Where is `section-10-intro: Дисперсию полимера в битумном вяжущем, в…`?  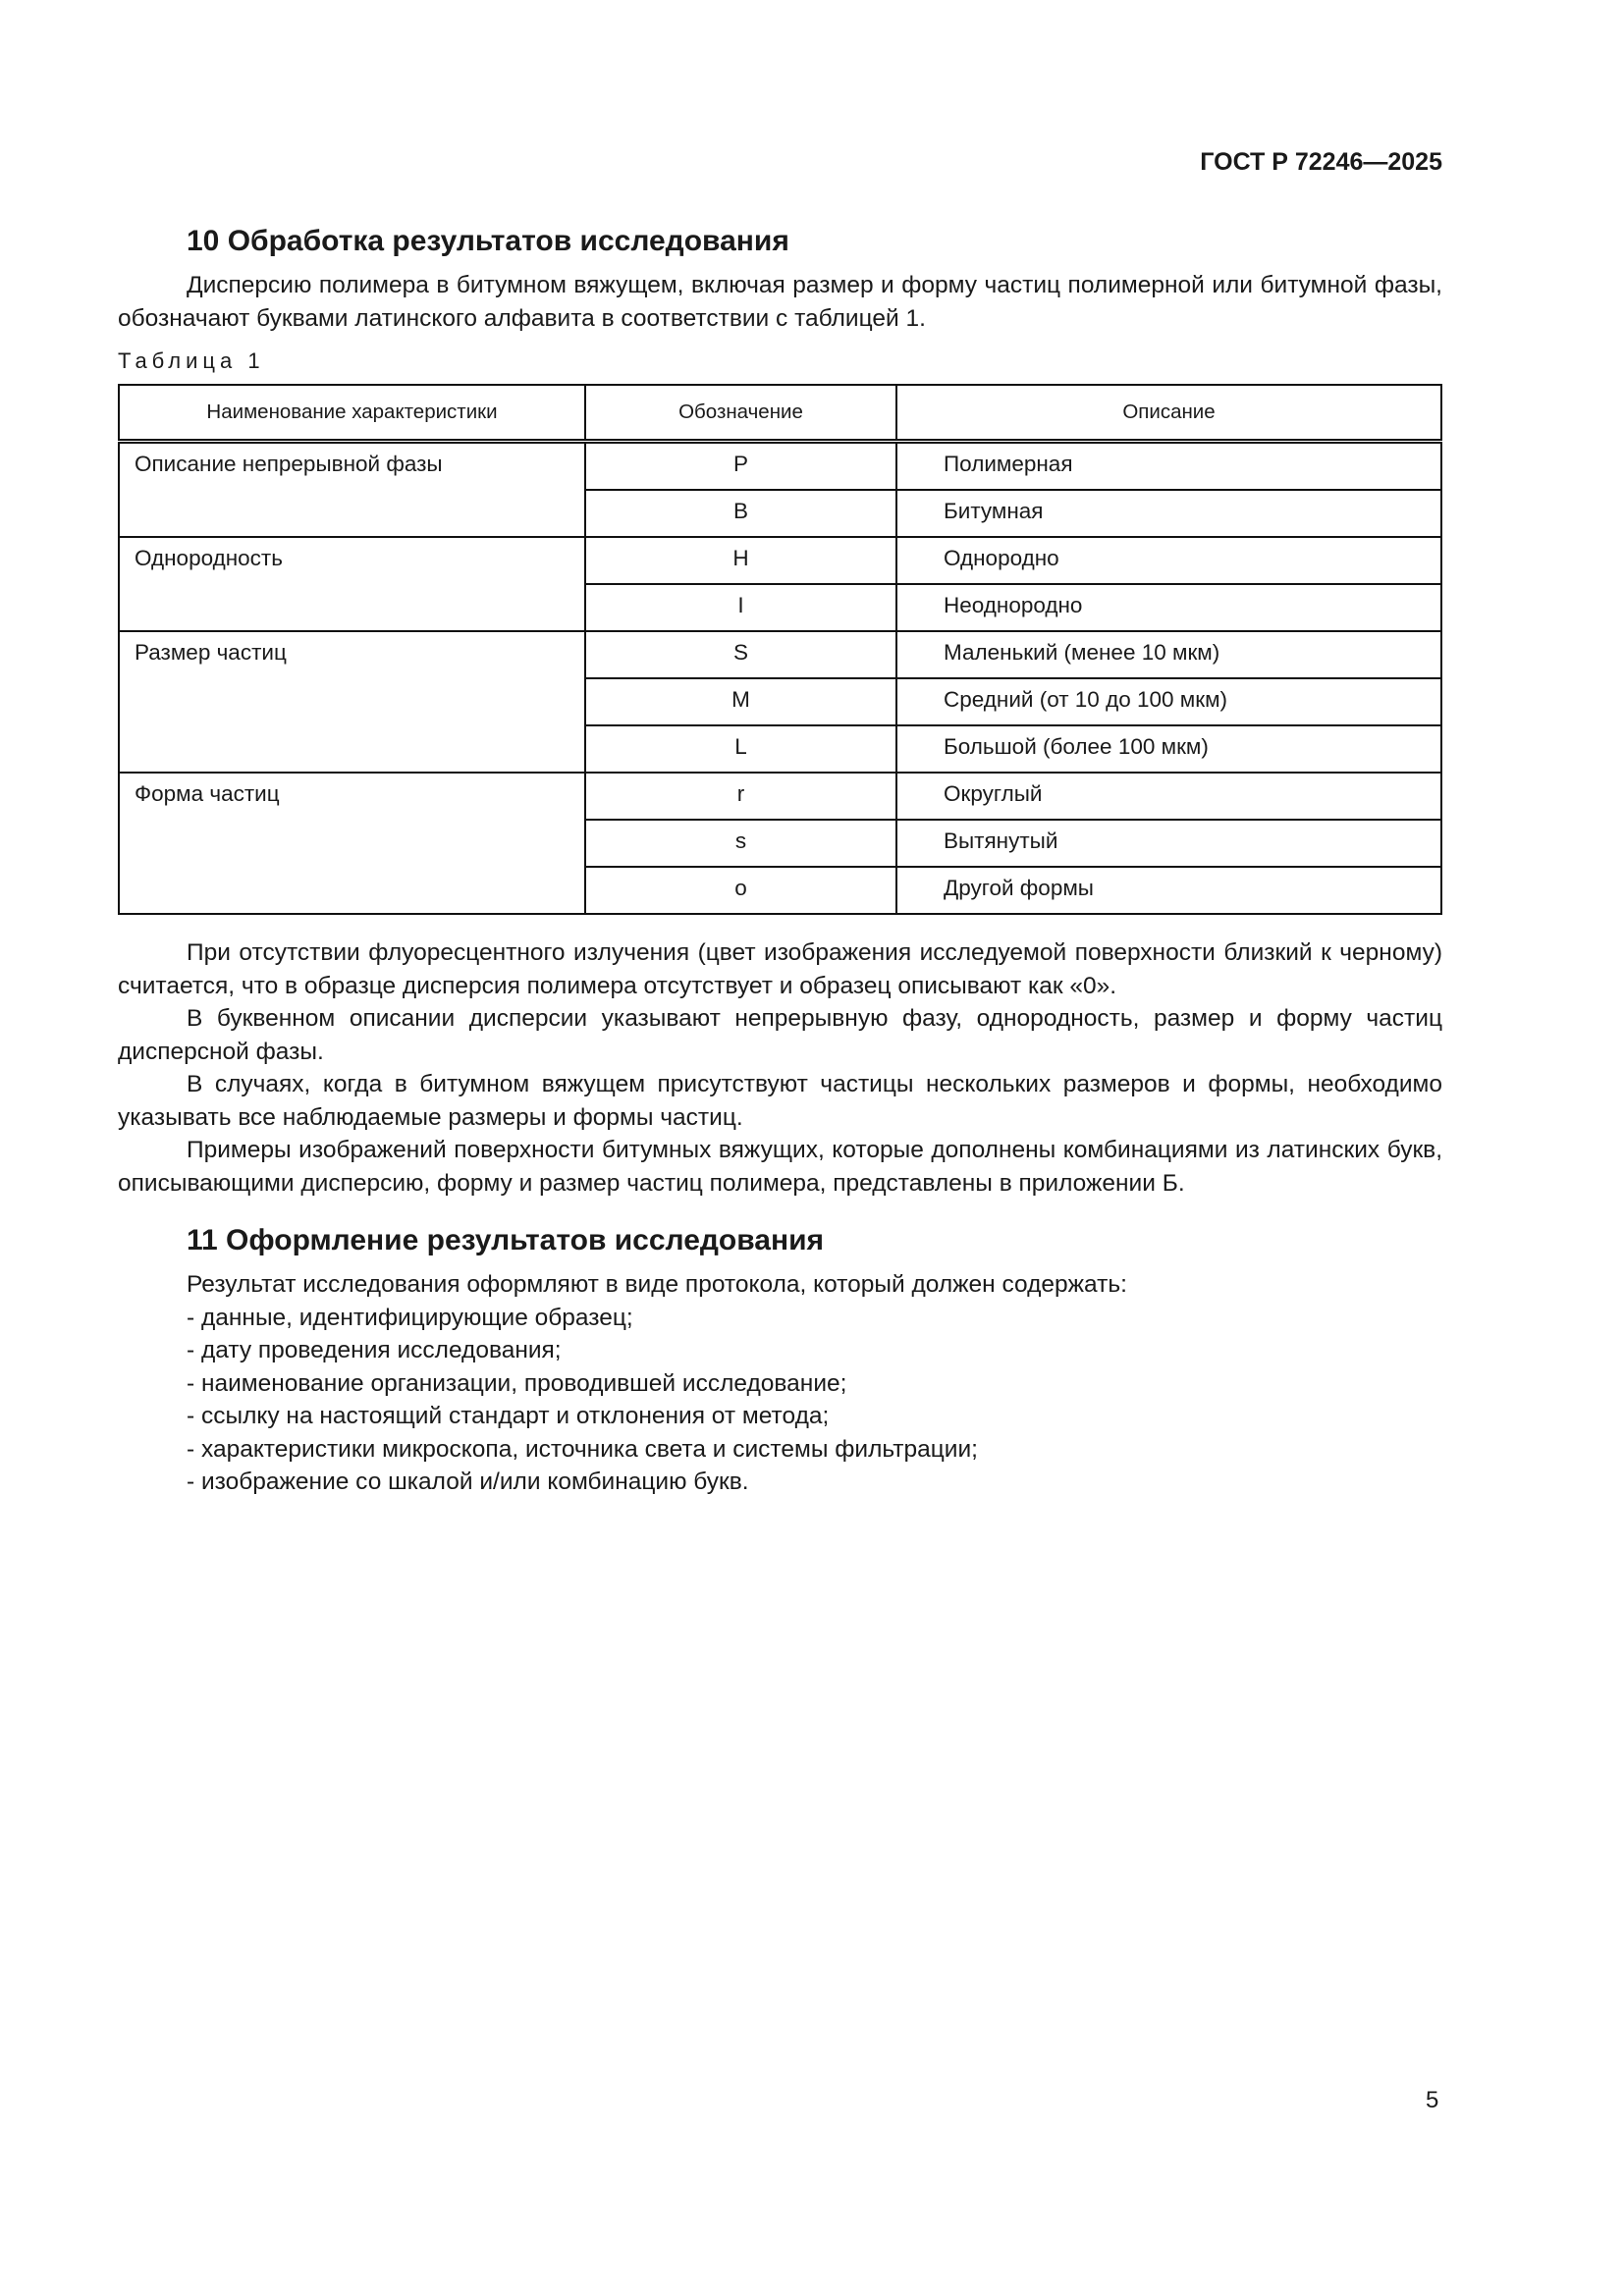
section-10-intro: Дисперсию полимера в битумном вяжущем, в… is located at coordinates (780, 302).